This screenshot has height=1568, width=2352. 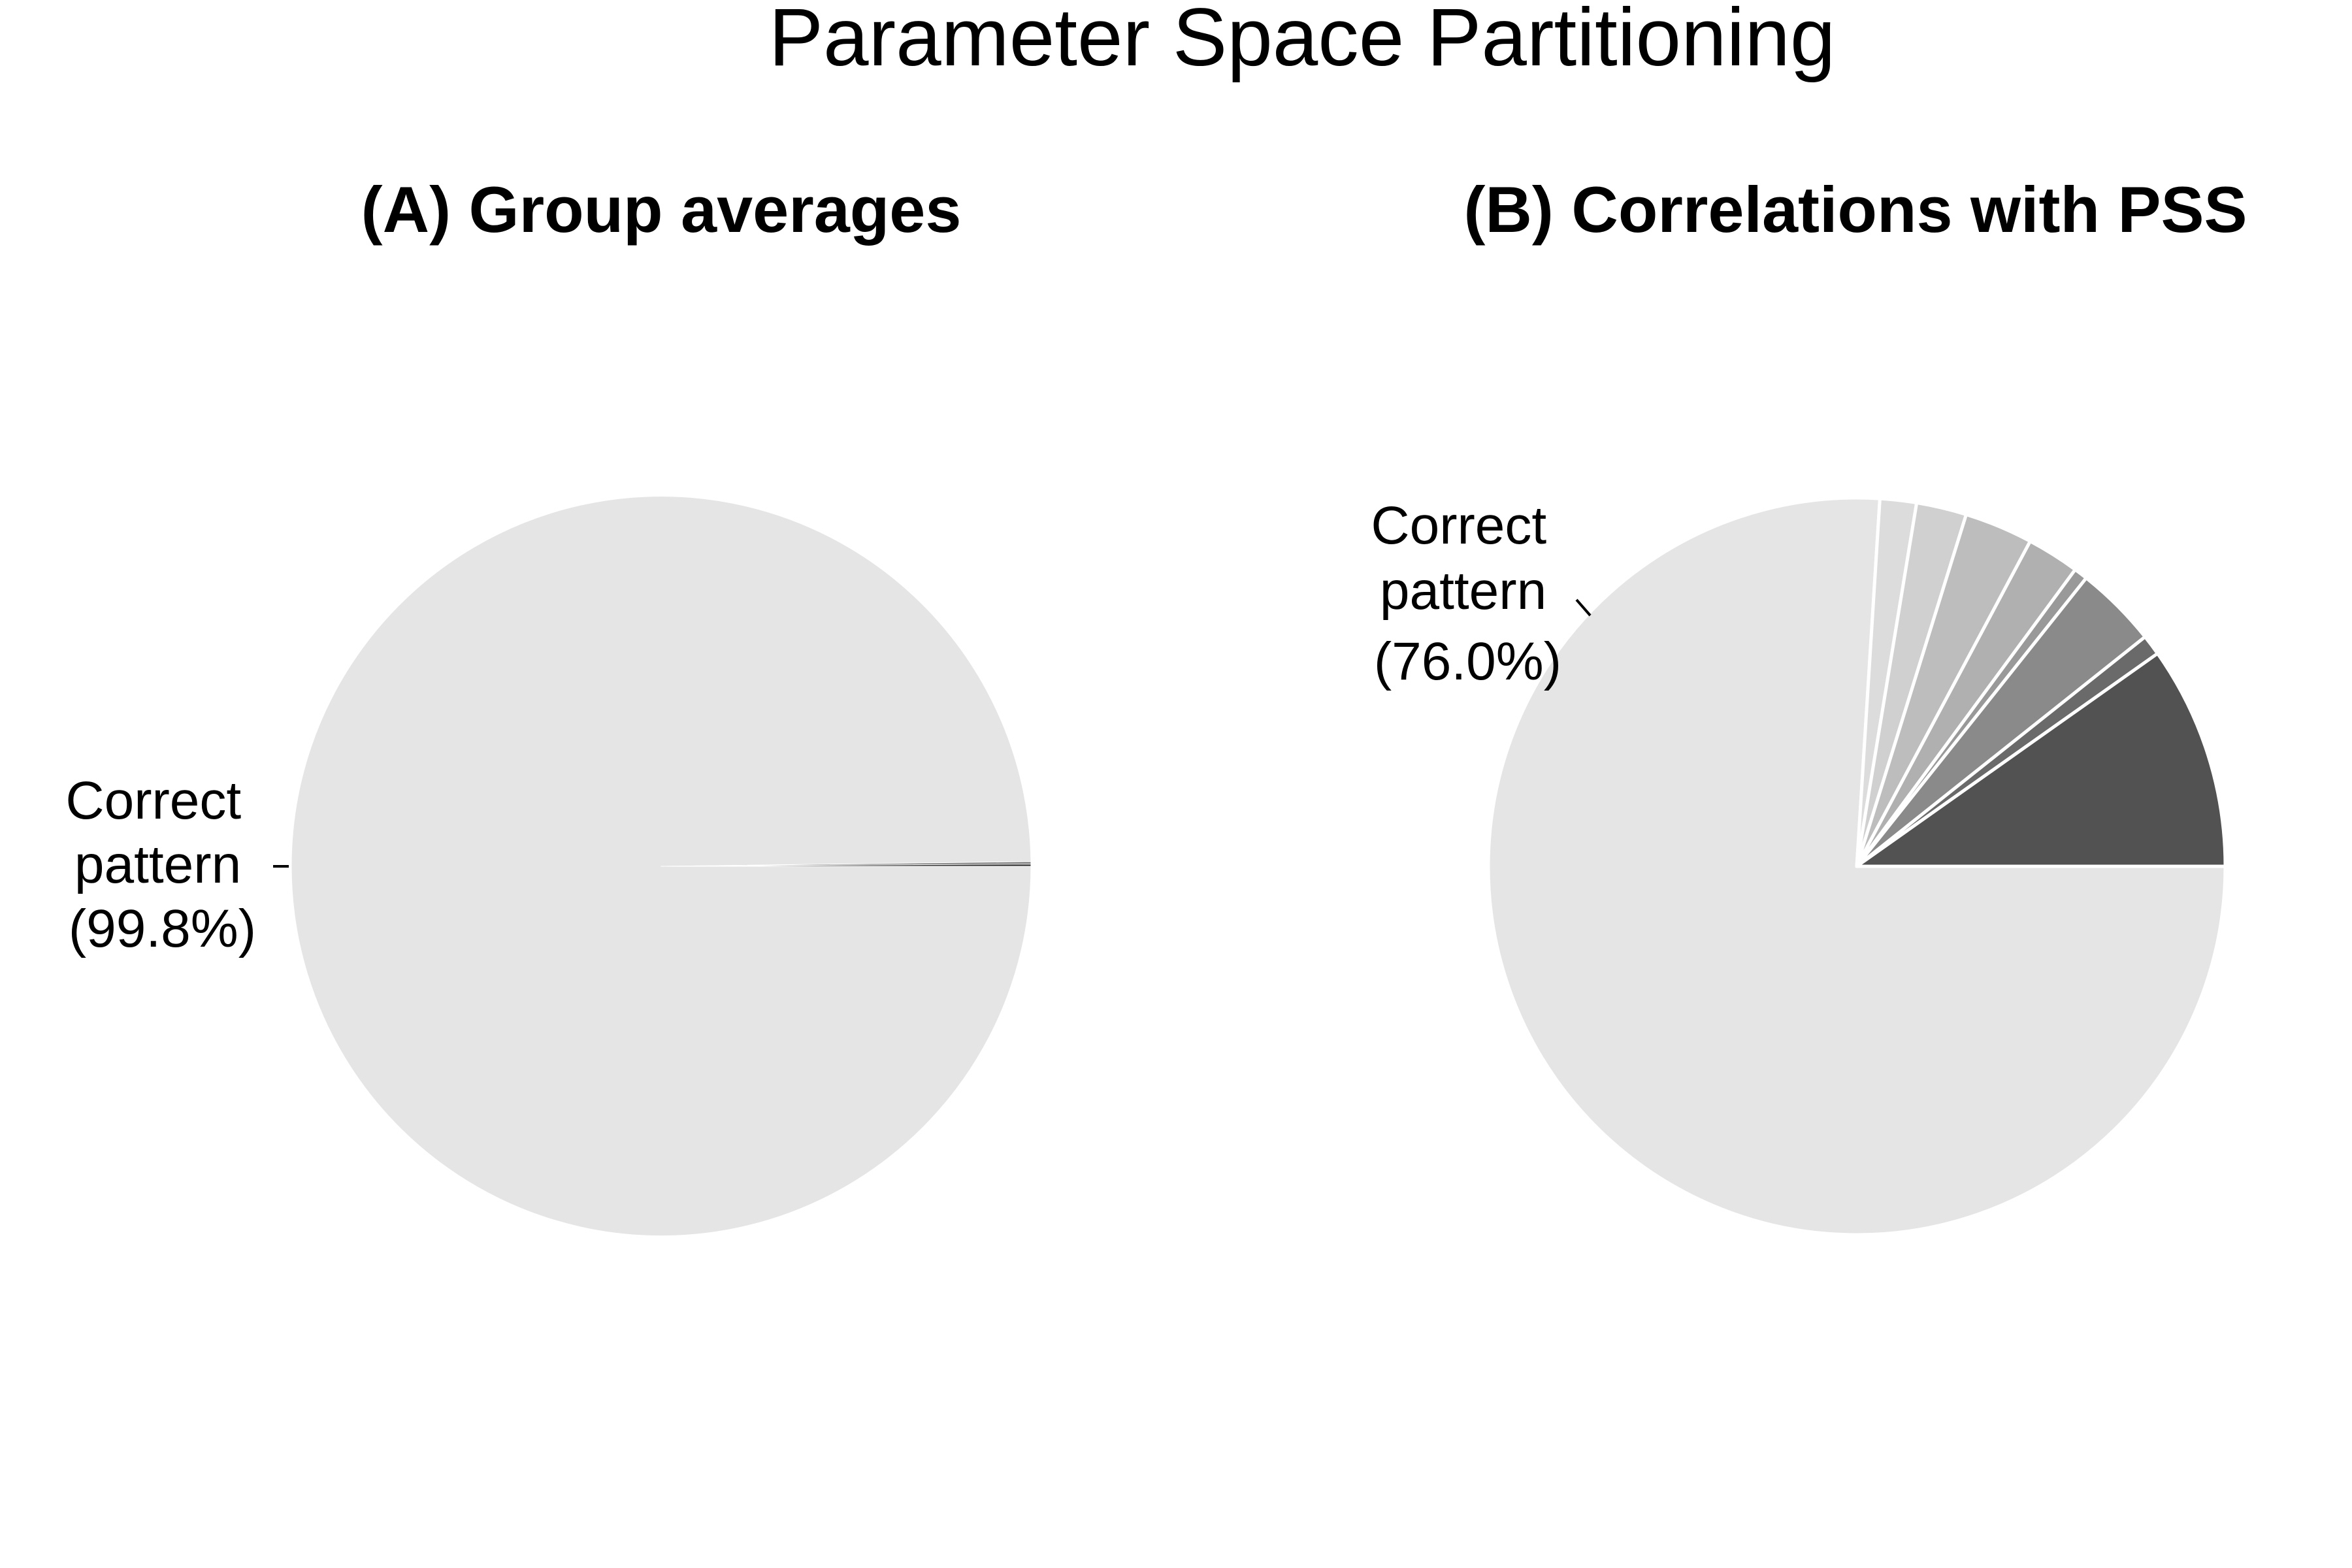 I want to click on callout-label-b: Correct pattern (76.0%), so click(x=1466, y=593).